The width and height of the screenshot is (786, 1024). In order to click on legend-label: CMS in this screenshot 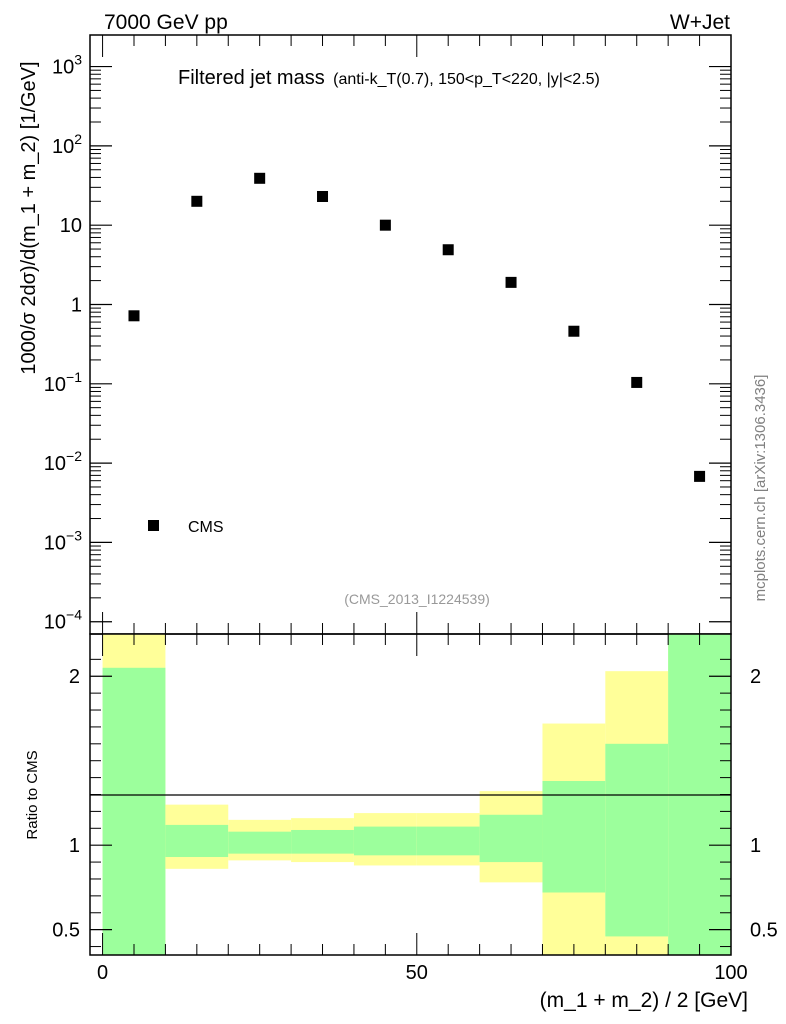, I will do `click(206, 527)`.